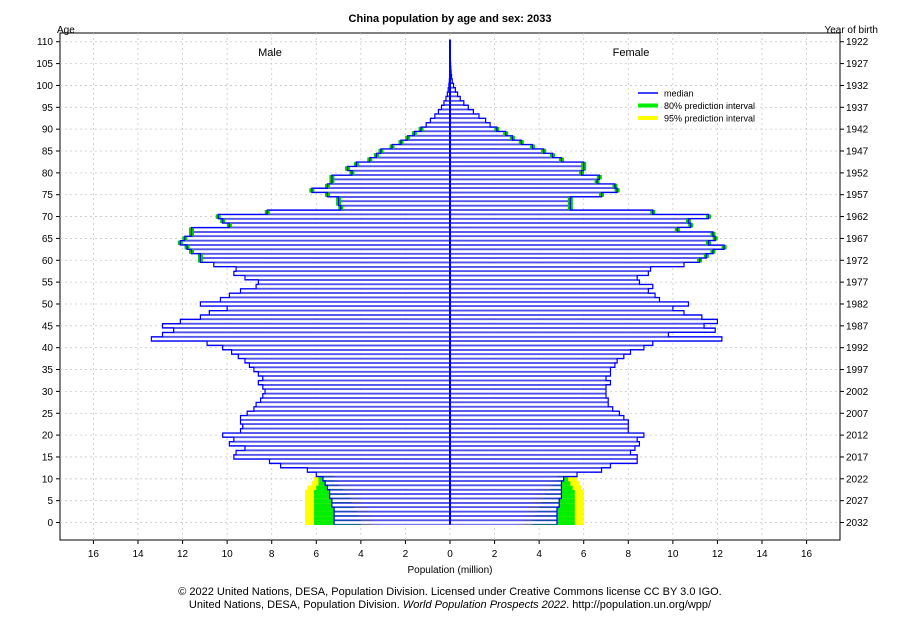 The image size is (900, 620). I want to click on age-tick-label: 105, so click(44, 64).